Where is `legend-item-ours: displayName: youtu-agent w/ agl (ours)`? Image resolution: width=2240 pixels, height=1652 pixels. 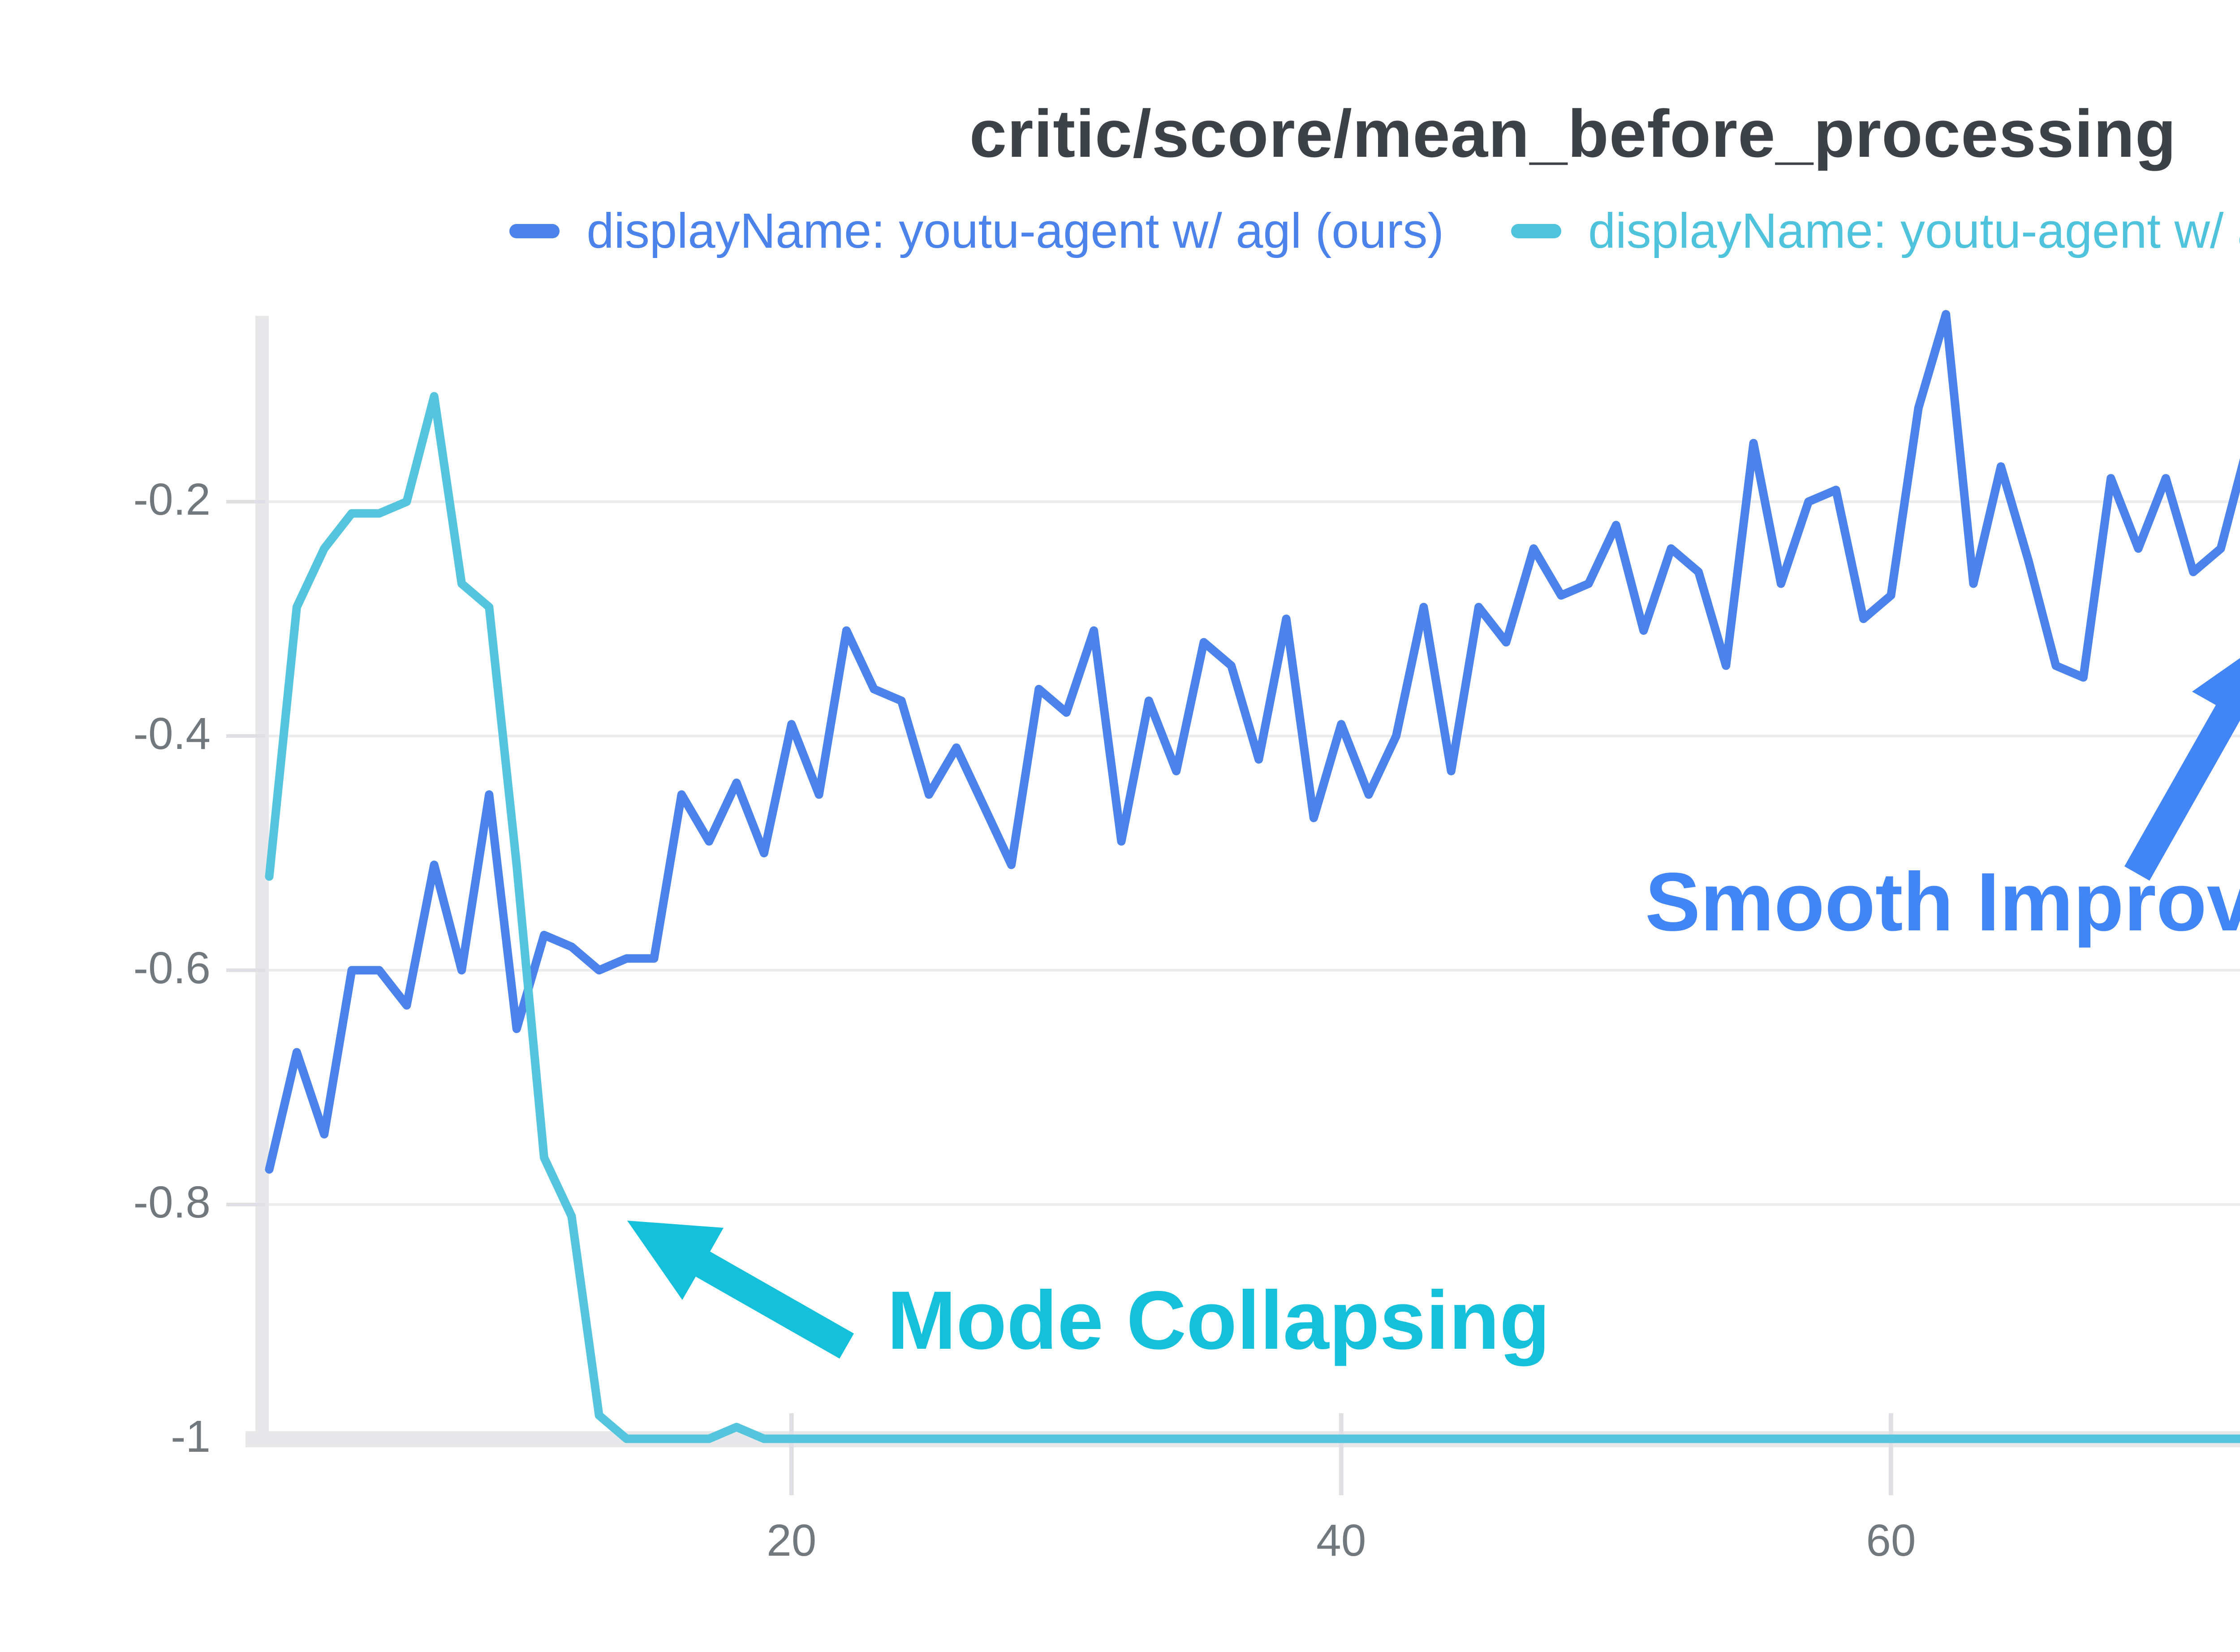
legend-item-ours: displayName: youtu-agent w/ agl (ours) is located at coordinates (976, 230).